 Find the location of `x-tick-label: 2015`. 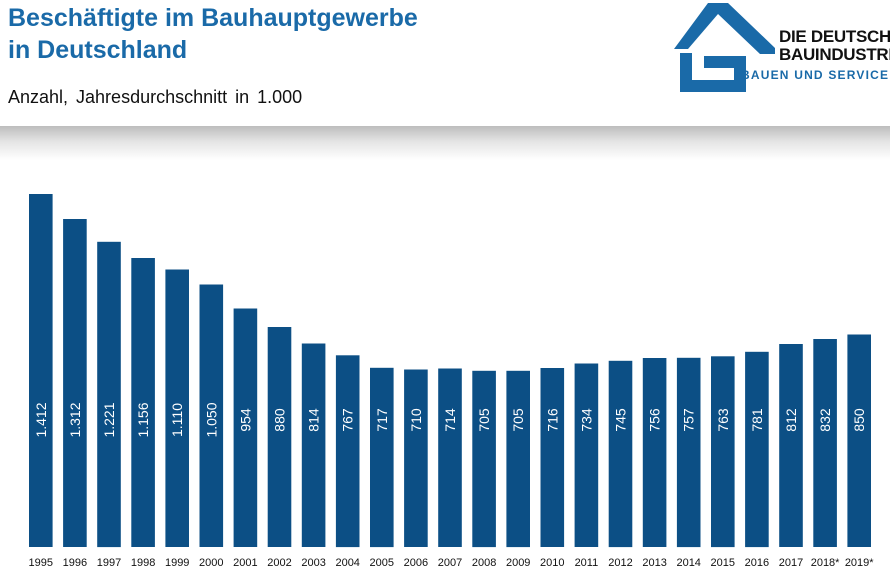

x-tick-label: 2015 is located at coordinates (723, 563).